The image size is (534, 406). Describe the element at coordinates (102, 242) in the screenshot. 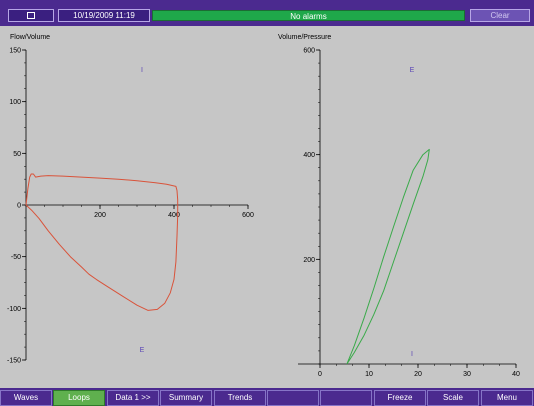

I see `flow-volume-loop-line` at that location.